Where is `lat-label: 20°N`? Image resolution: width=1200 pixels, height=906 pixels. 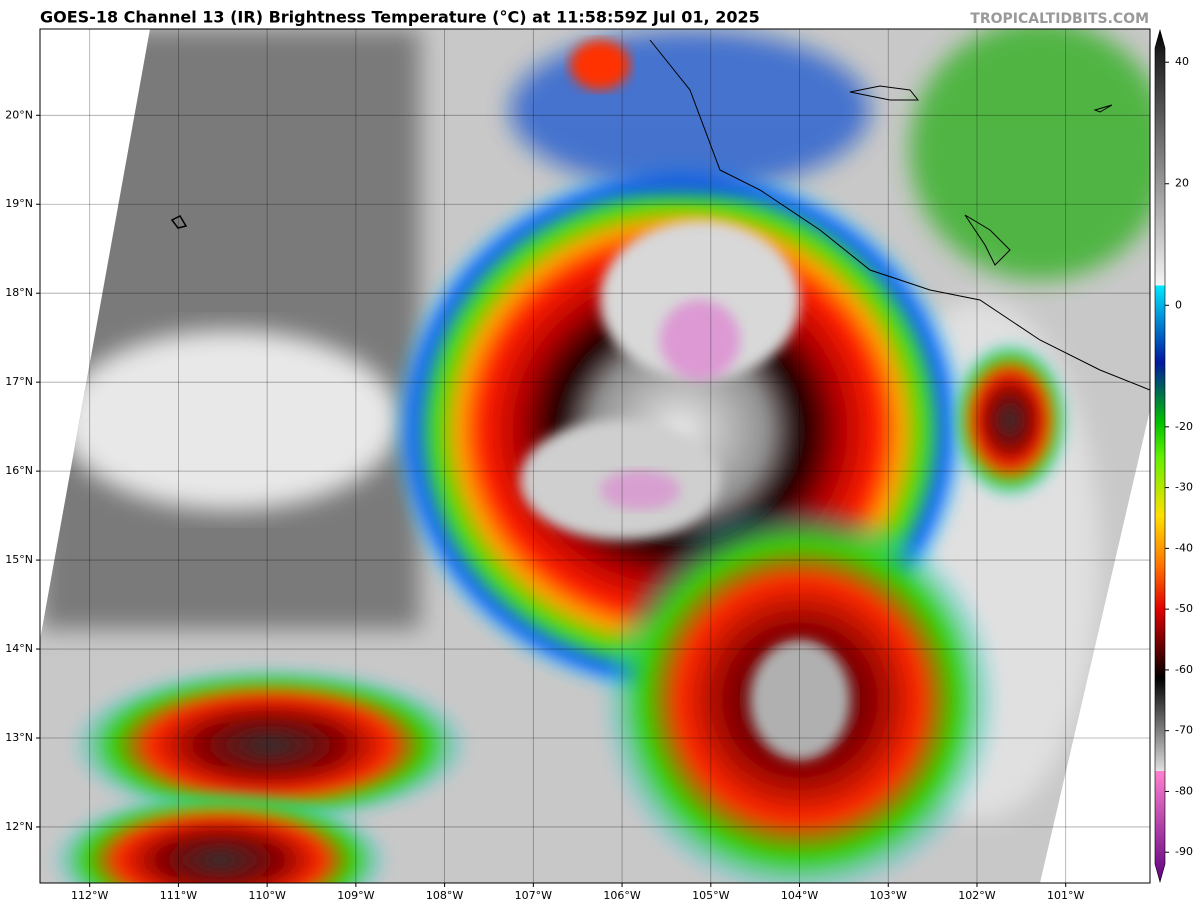
lat-label: 20°N is located at coordinates (19, 114).